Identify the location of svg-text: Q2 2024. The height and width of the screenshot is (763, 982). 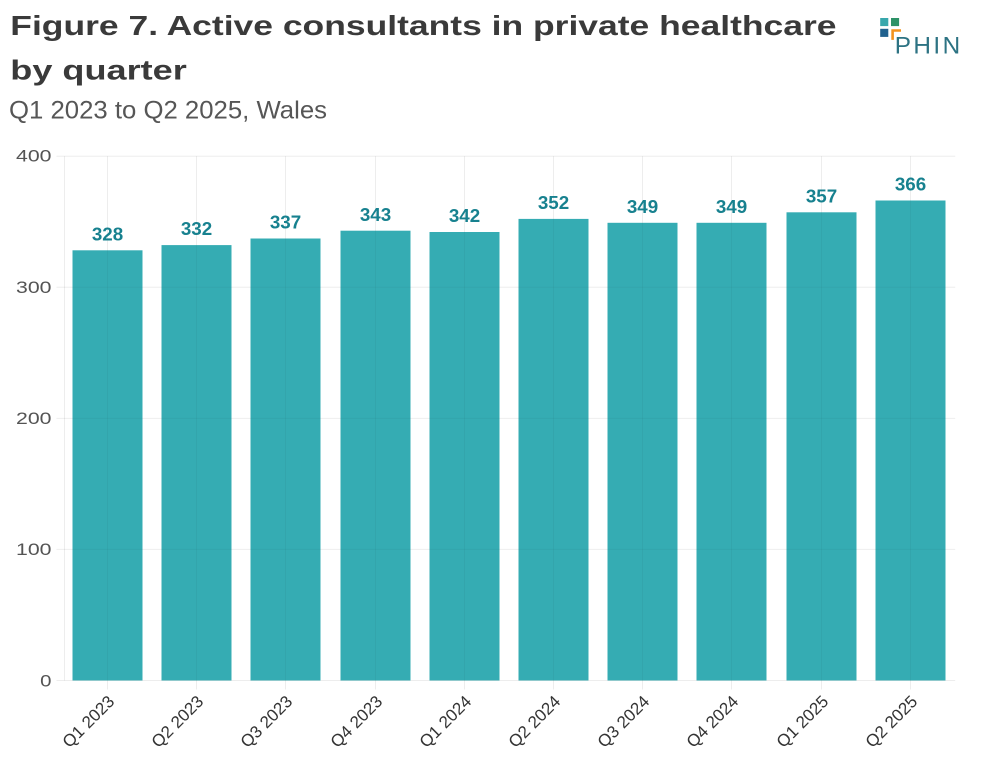
(535, 722).